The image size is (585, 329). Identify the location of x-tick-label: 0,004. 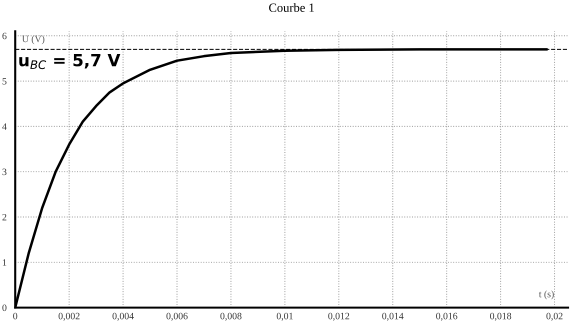
(123, 316).